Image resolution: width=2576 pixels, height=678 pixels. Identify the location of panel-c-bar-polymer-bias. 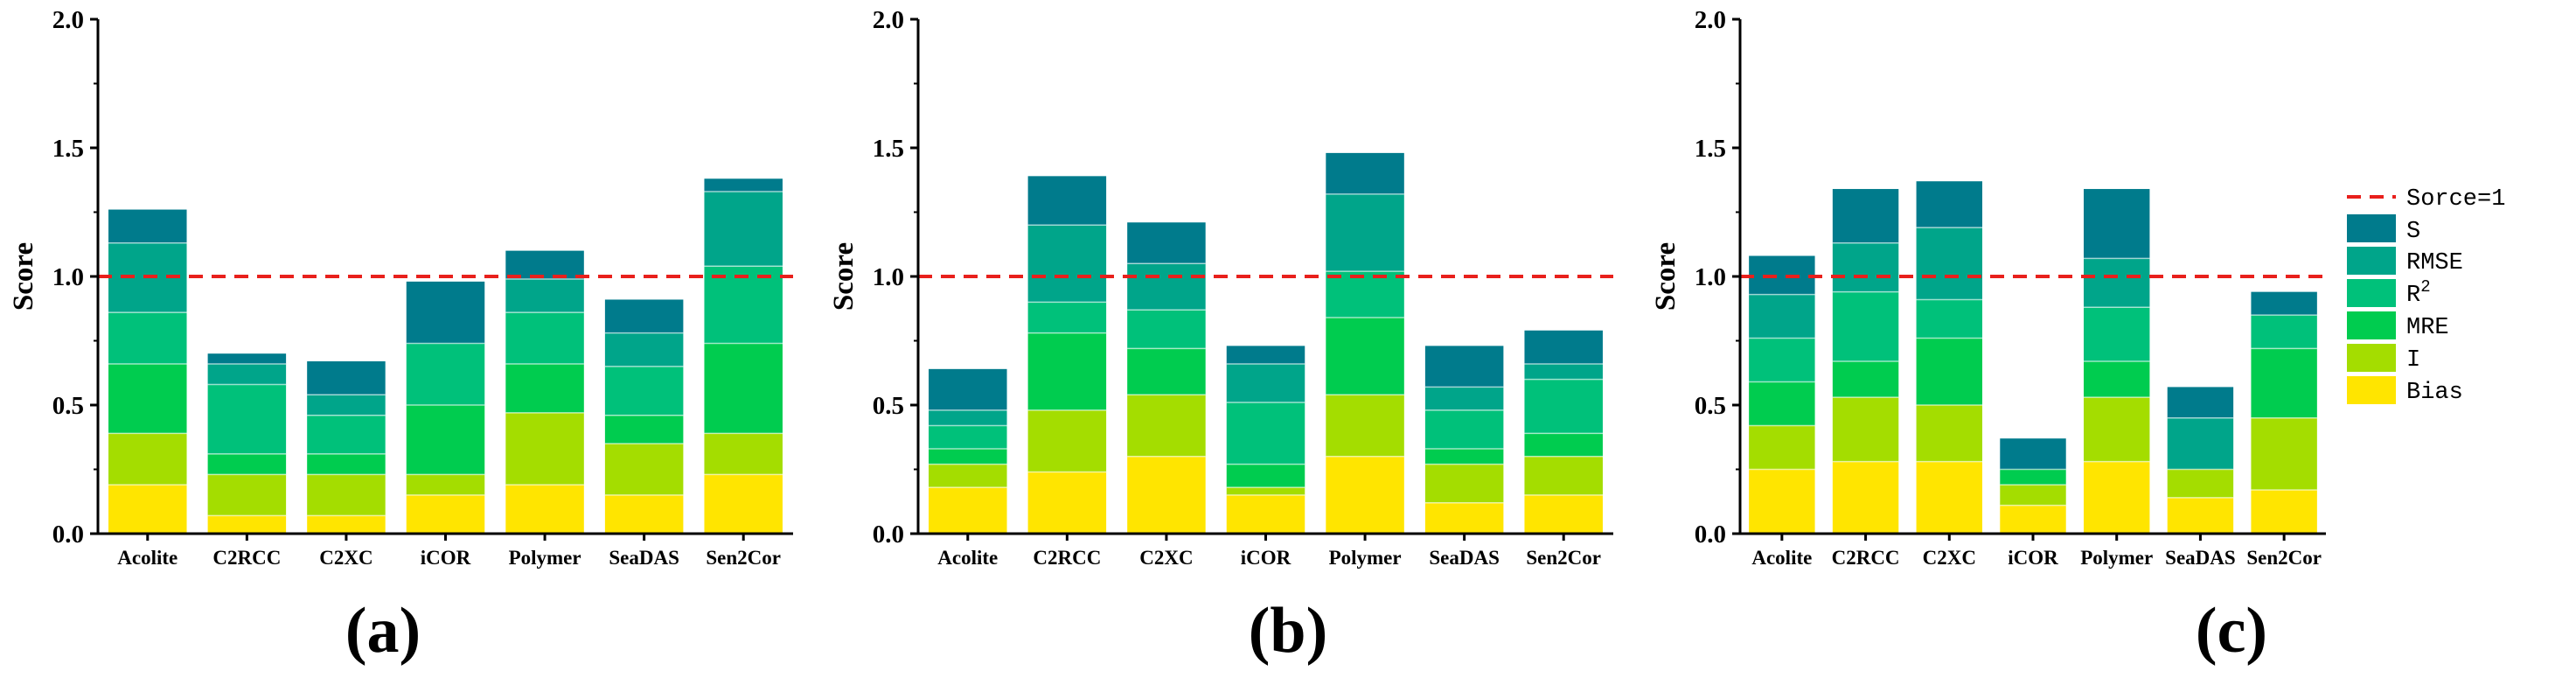
(2117, 497).